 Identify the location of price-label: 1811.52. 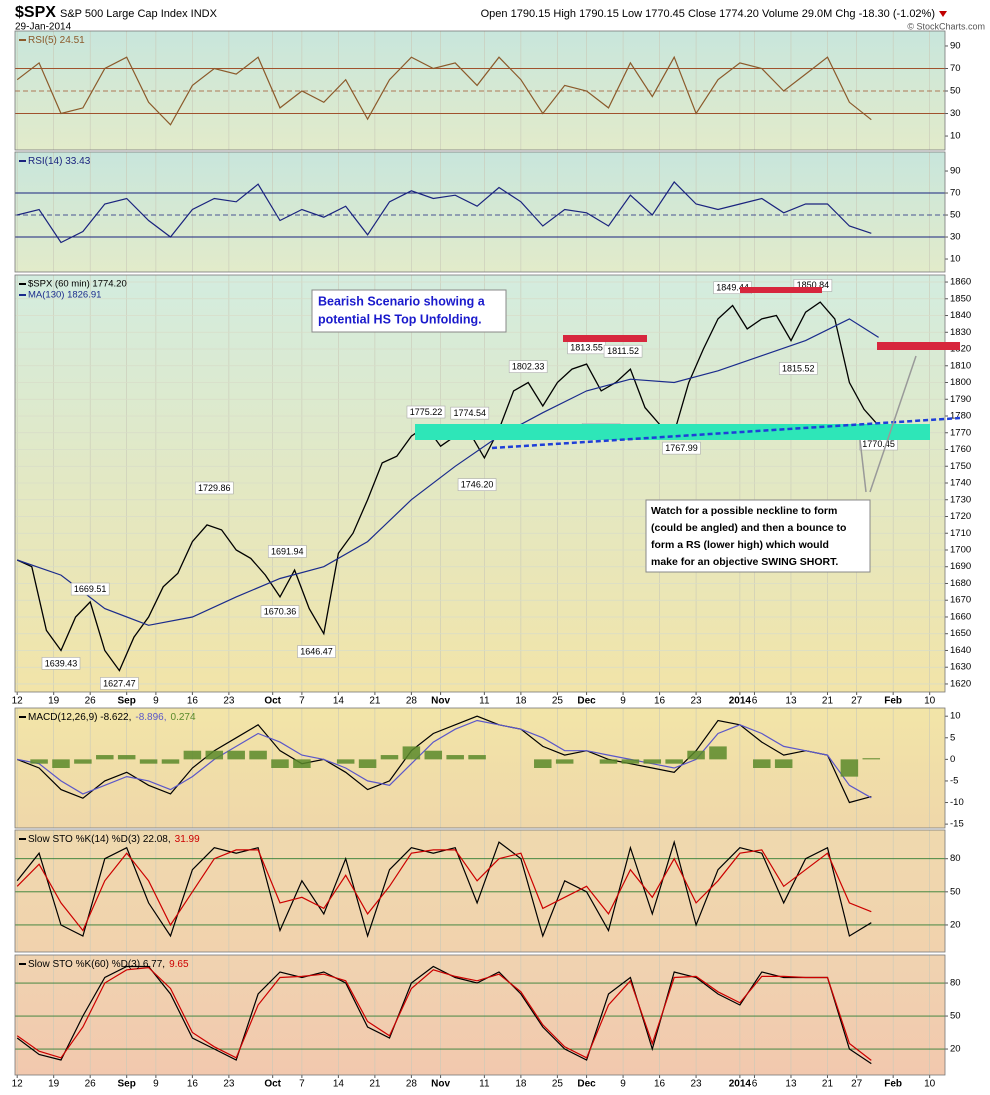
(623, 351).